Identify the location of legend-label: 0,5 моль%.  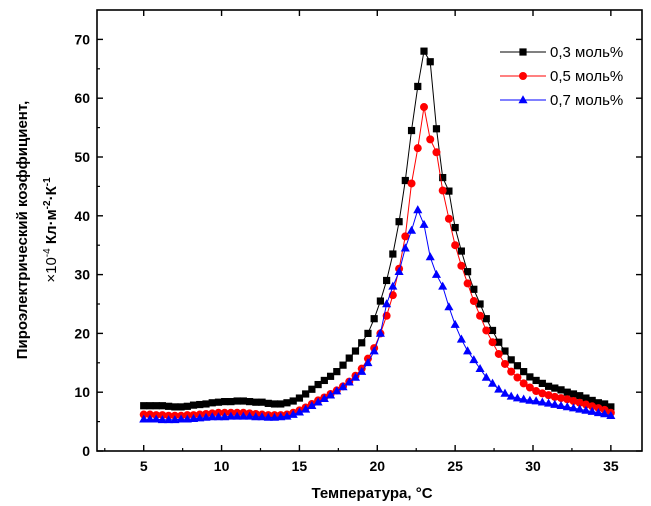
(586, 76).